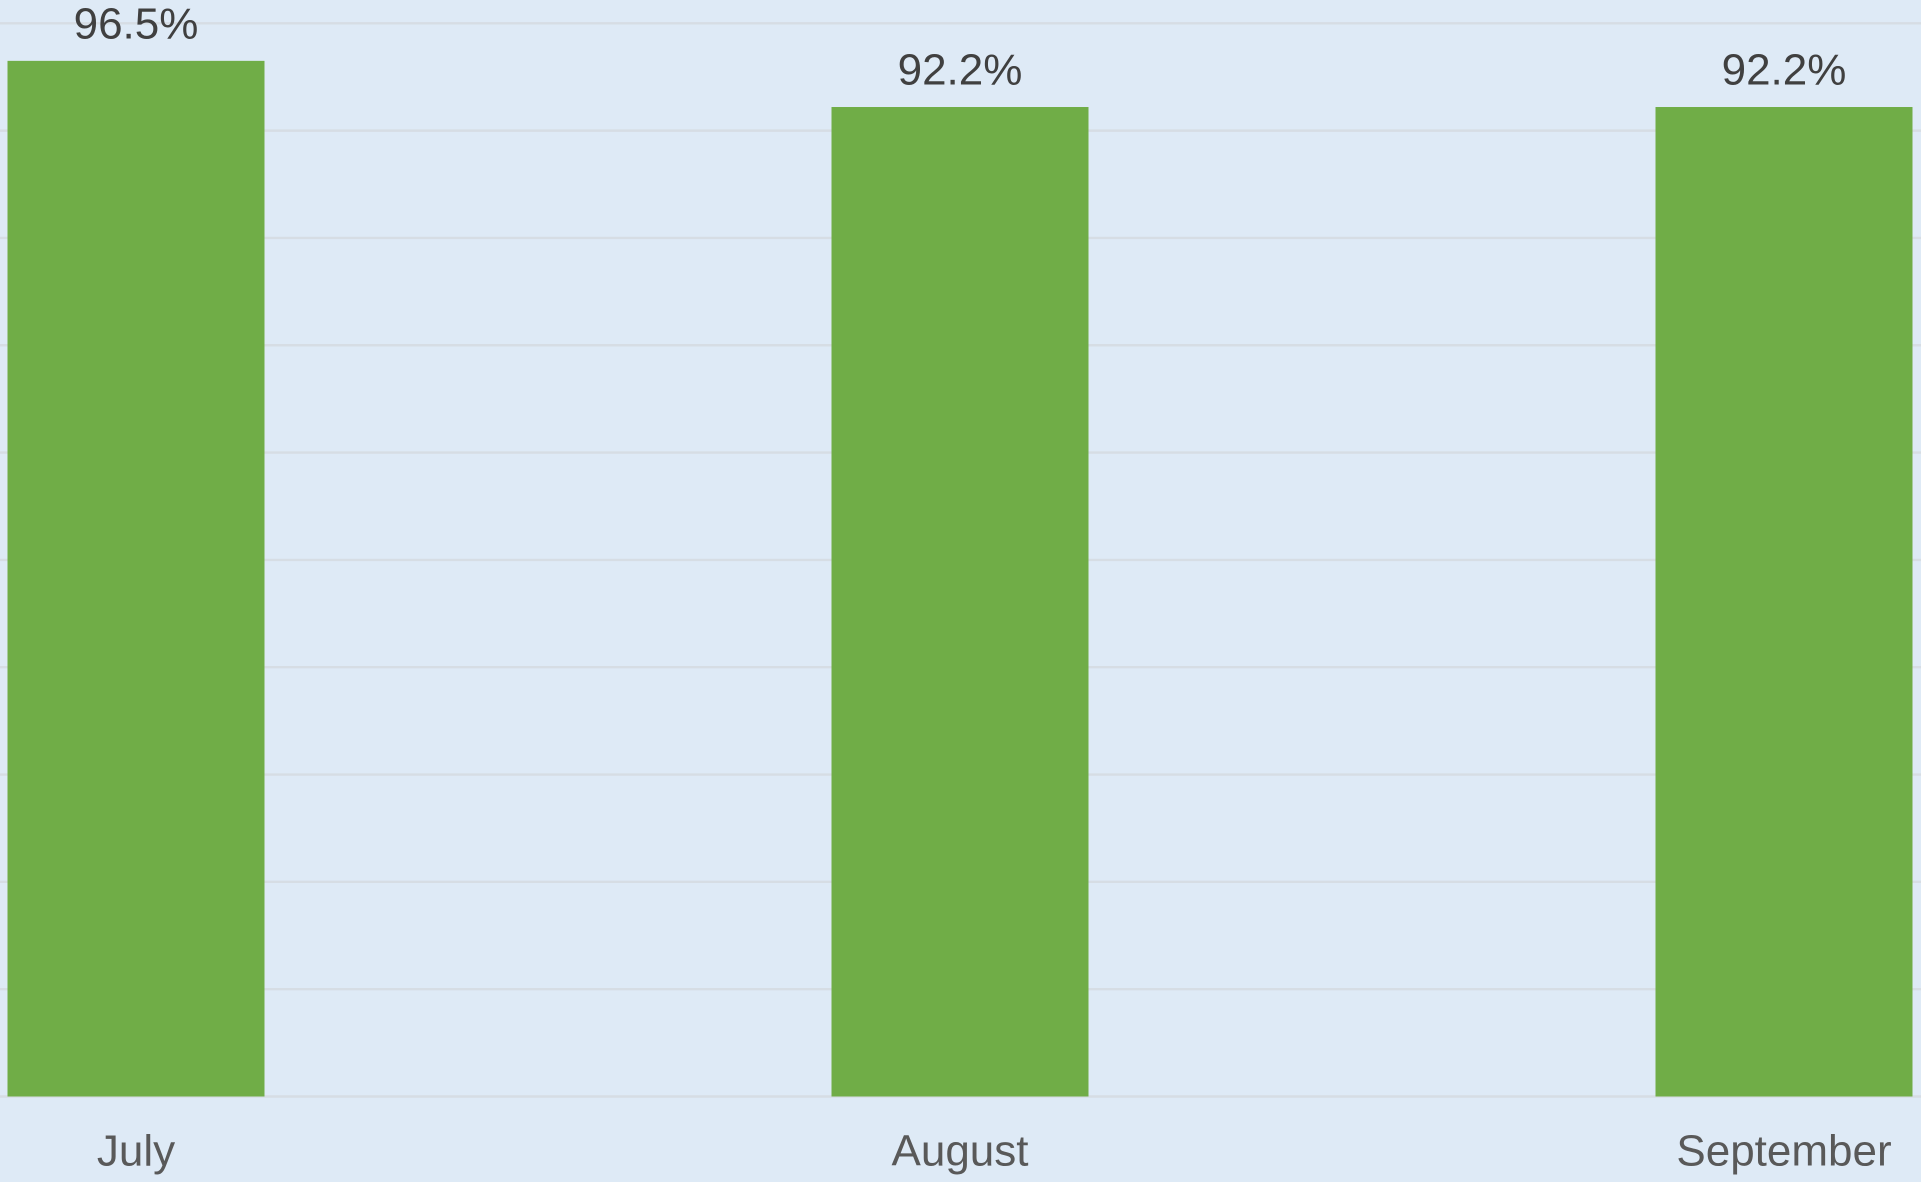 The image size is (1921, 1182). What do you see at coordinates (136, 24) in the screenshot?
I see `data-label: 96.5%` at bounding box center [136, 24].